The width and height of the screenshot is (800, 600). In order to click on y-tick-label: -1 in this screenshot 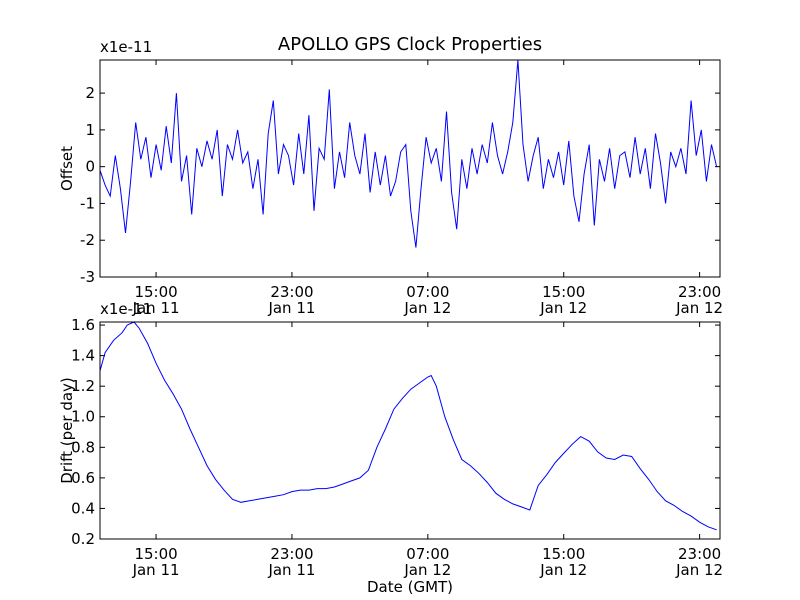, I will do `click(87, 203)`.